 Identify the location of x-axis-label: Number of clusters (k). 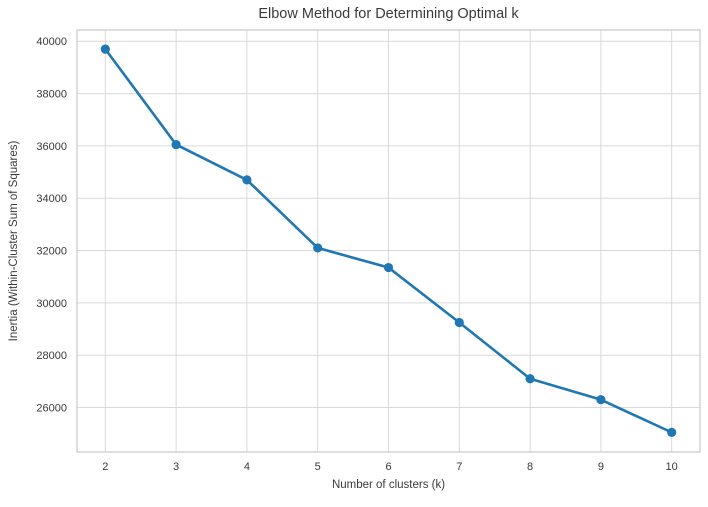
(388, 485).